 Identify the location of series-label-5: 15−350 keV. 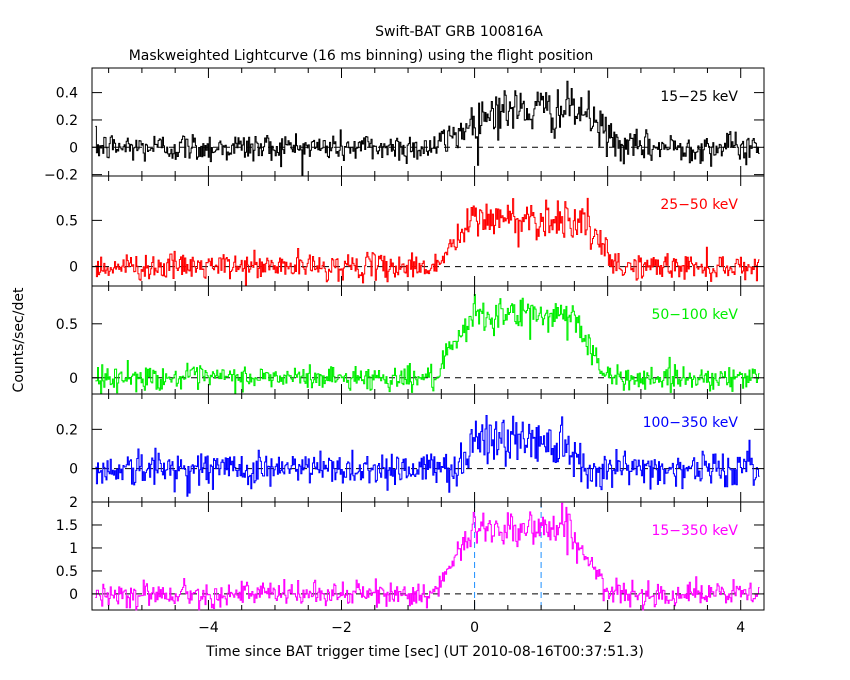
(694, 531).